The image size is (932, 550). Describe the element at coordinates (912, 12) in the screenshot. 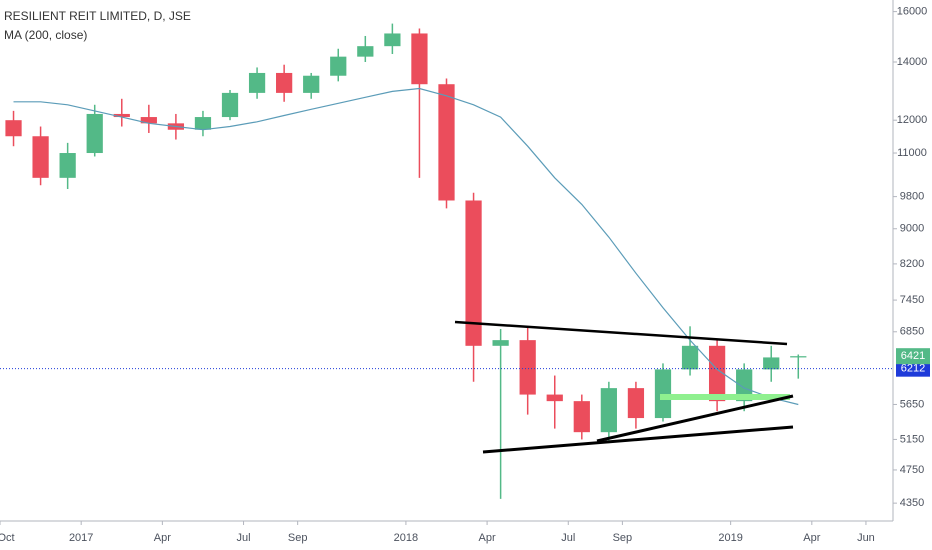

I see `y-tick-label: 16000` at that location.